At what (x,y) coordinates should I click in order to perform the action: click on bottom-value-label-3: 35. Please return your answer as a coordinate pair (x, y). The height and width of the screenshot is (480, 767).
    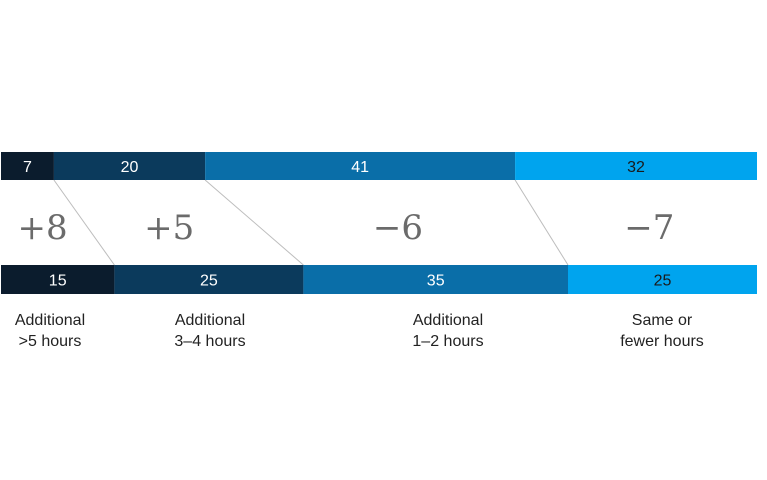
    Looking at the image, I should click on (436, 281).